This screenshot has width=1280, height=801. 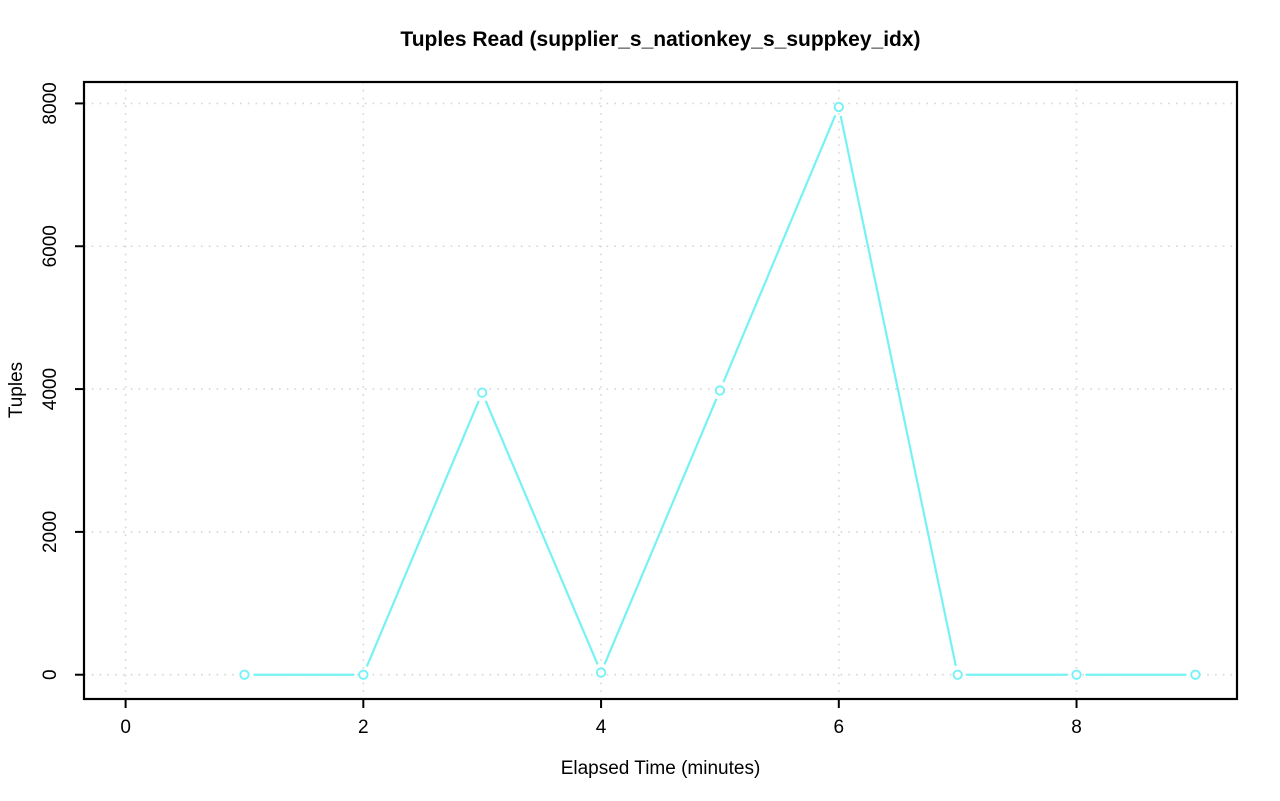 I want to click on y-tick-label: 6000, so click(x=50, y=246).